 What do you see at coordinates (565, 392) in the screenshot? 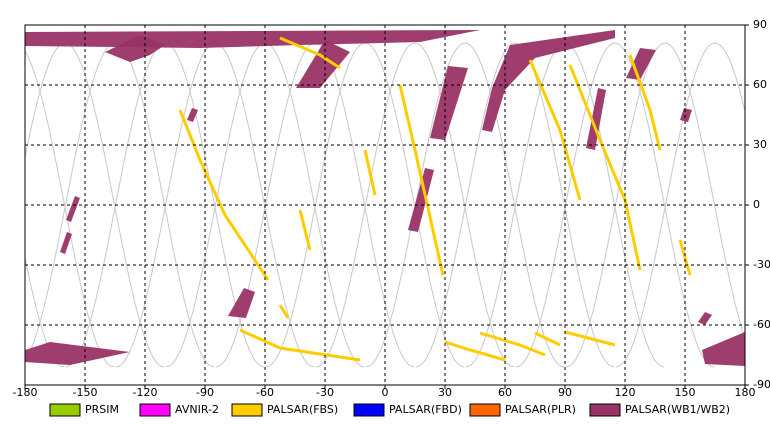
I see `x-tick-label: 90` at bounding box center [565, 392].